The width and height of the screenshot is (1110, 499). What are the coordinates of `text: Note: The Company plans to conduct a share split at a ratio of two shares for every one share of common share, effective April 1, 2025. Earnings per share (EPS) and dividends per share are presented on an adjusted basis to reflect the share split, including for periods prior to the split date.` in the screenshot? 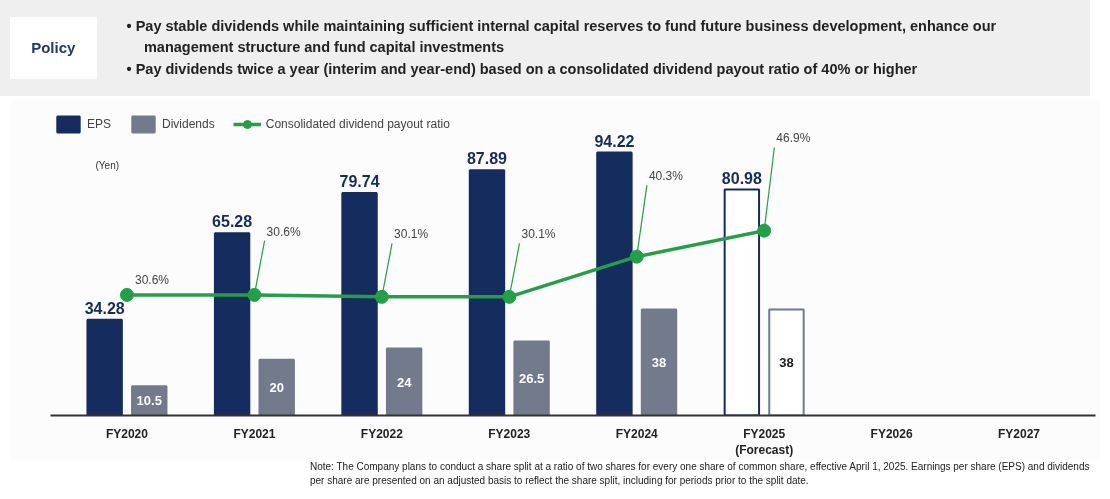 It's located at (700, 474).